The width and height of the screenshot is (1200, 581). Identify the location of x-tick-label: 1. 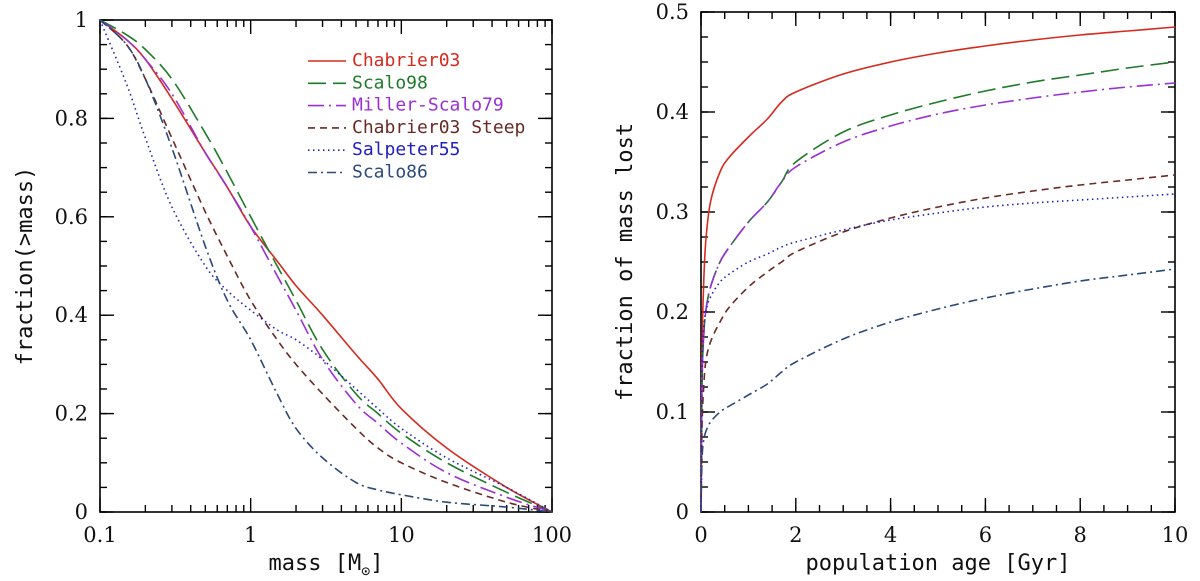
(250, 535).